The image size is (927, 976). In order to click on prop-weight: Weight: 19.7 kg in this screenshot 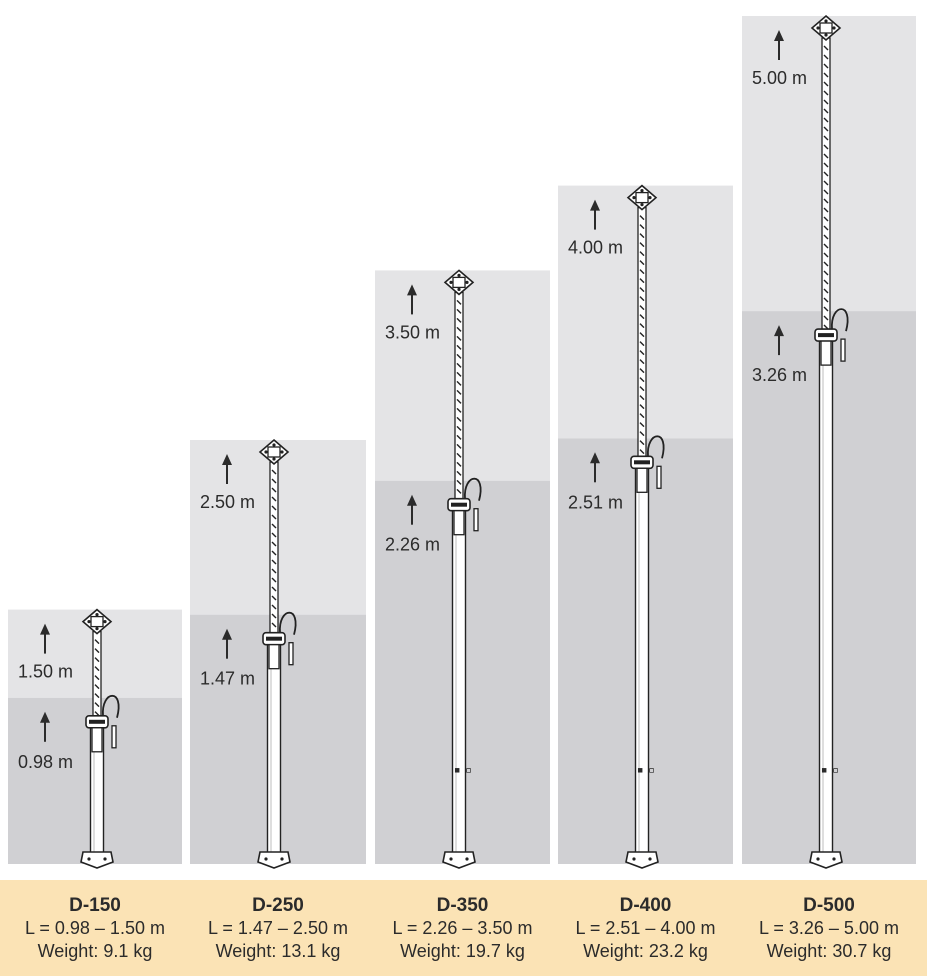, I will do `click(462, 950)`.